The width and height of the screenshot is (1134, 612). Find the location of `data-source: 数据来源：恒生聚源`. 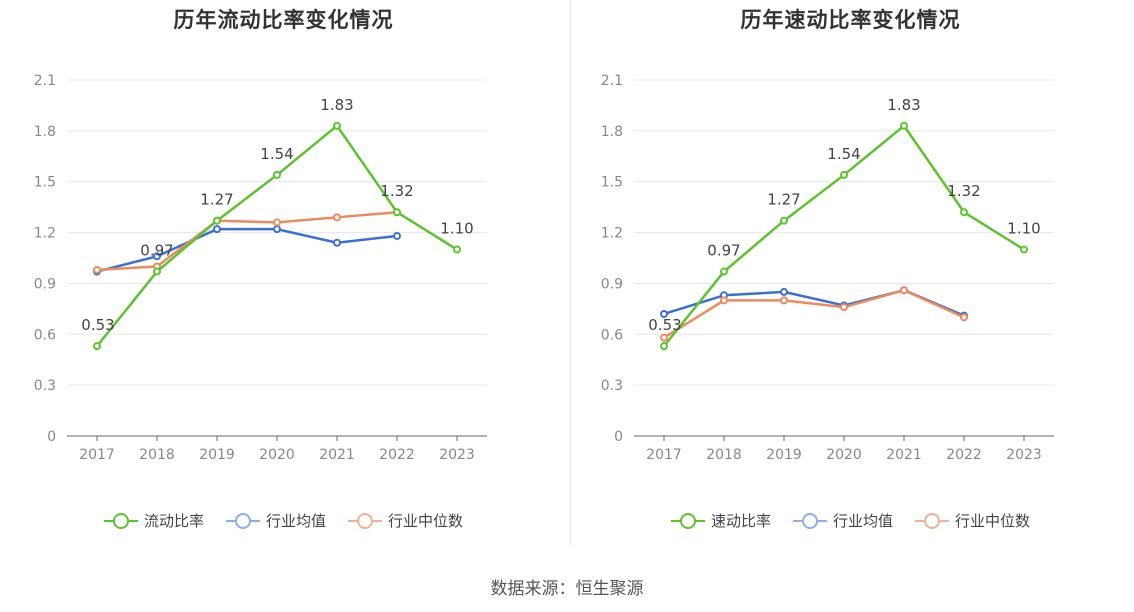

data-source: 数据来源：恒生聚源 is located at coordinates (567, 589).